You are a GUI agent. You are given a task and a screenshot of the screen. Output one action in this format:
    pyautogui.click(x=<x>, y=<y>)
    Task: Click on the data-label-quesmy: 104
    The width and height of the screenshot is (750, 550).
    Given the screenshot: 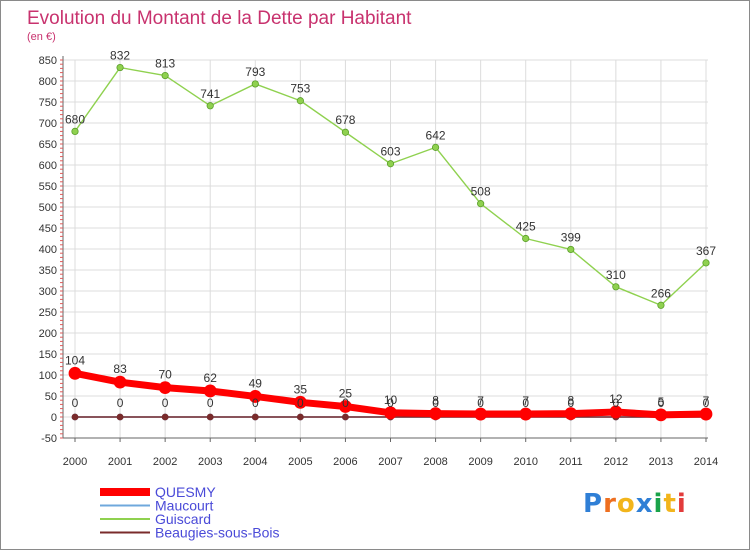 What is the action you would take?
    pyautogui.click(x=75, y=360)
    